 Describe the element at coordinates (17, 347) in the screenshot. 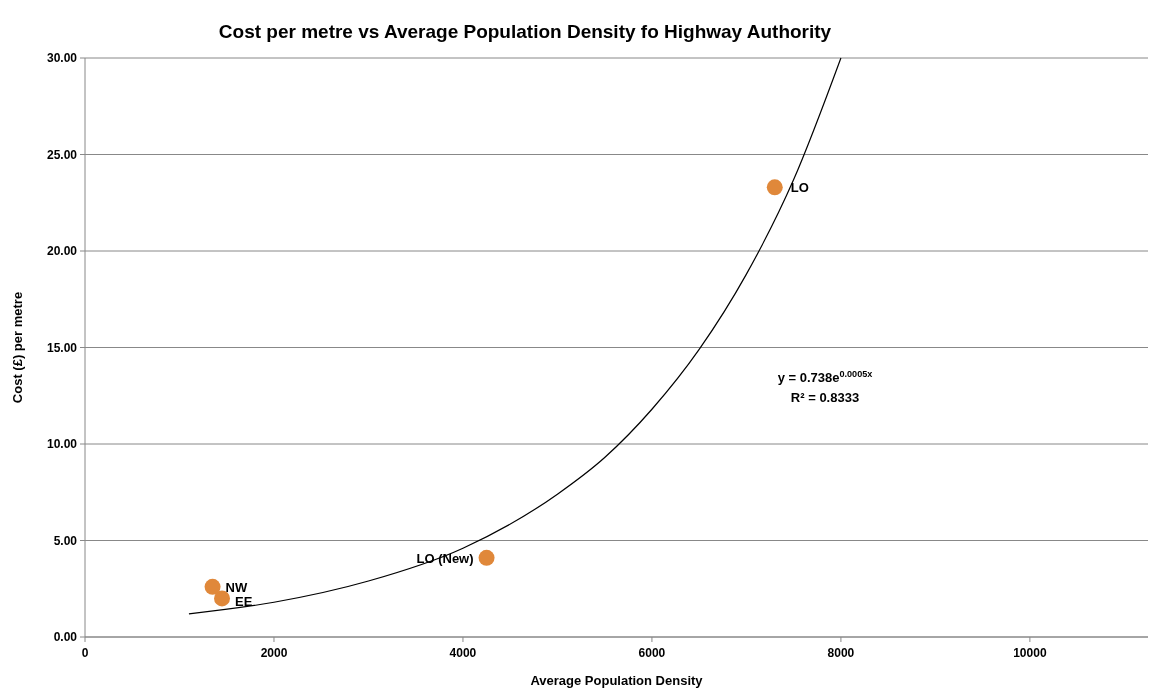

I see `y-axis-title: Cost (£) per metre` at that location.